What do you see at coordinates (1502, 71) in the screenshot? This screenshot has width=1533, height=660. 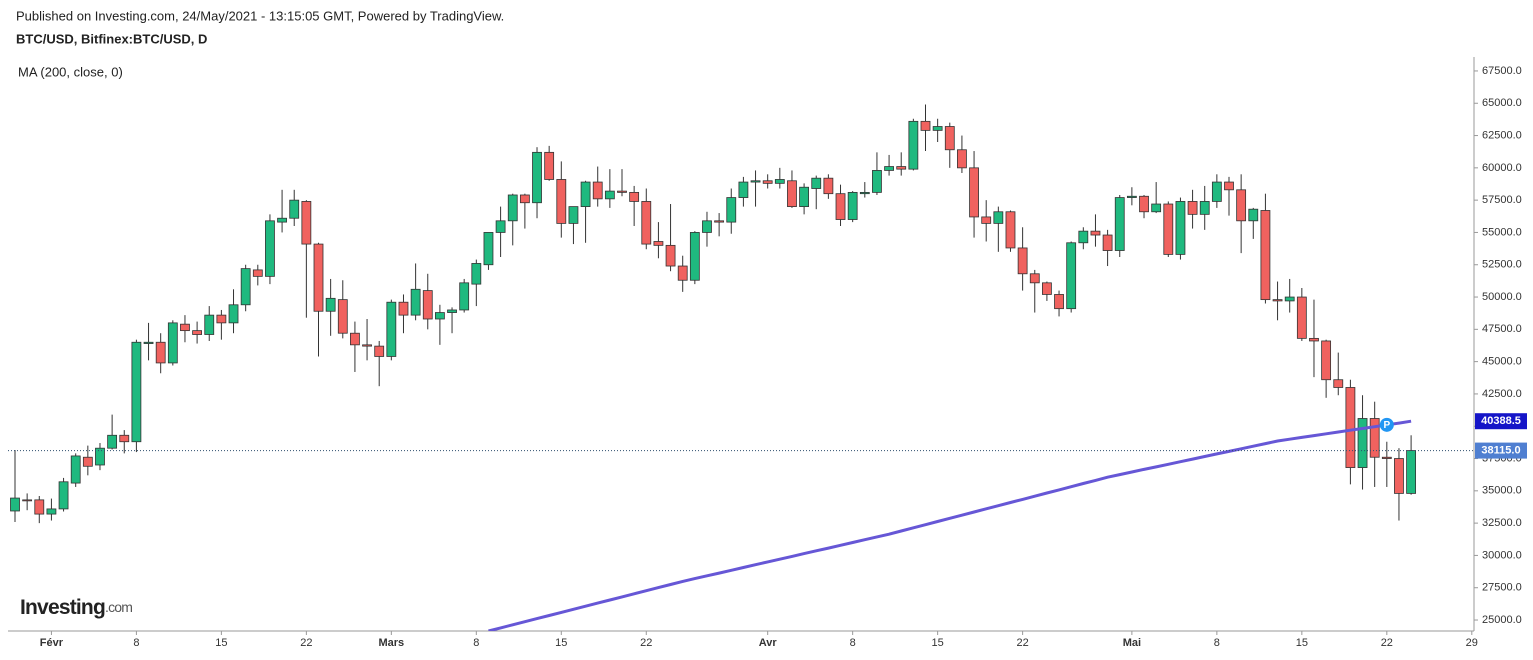 I see `y-tick-label: 67500.0` at bounding box center [1502, 71].